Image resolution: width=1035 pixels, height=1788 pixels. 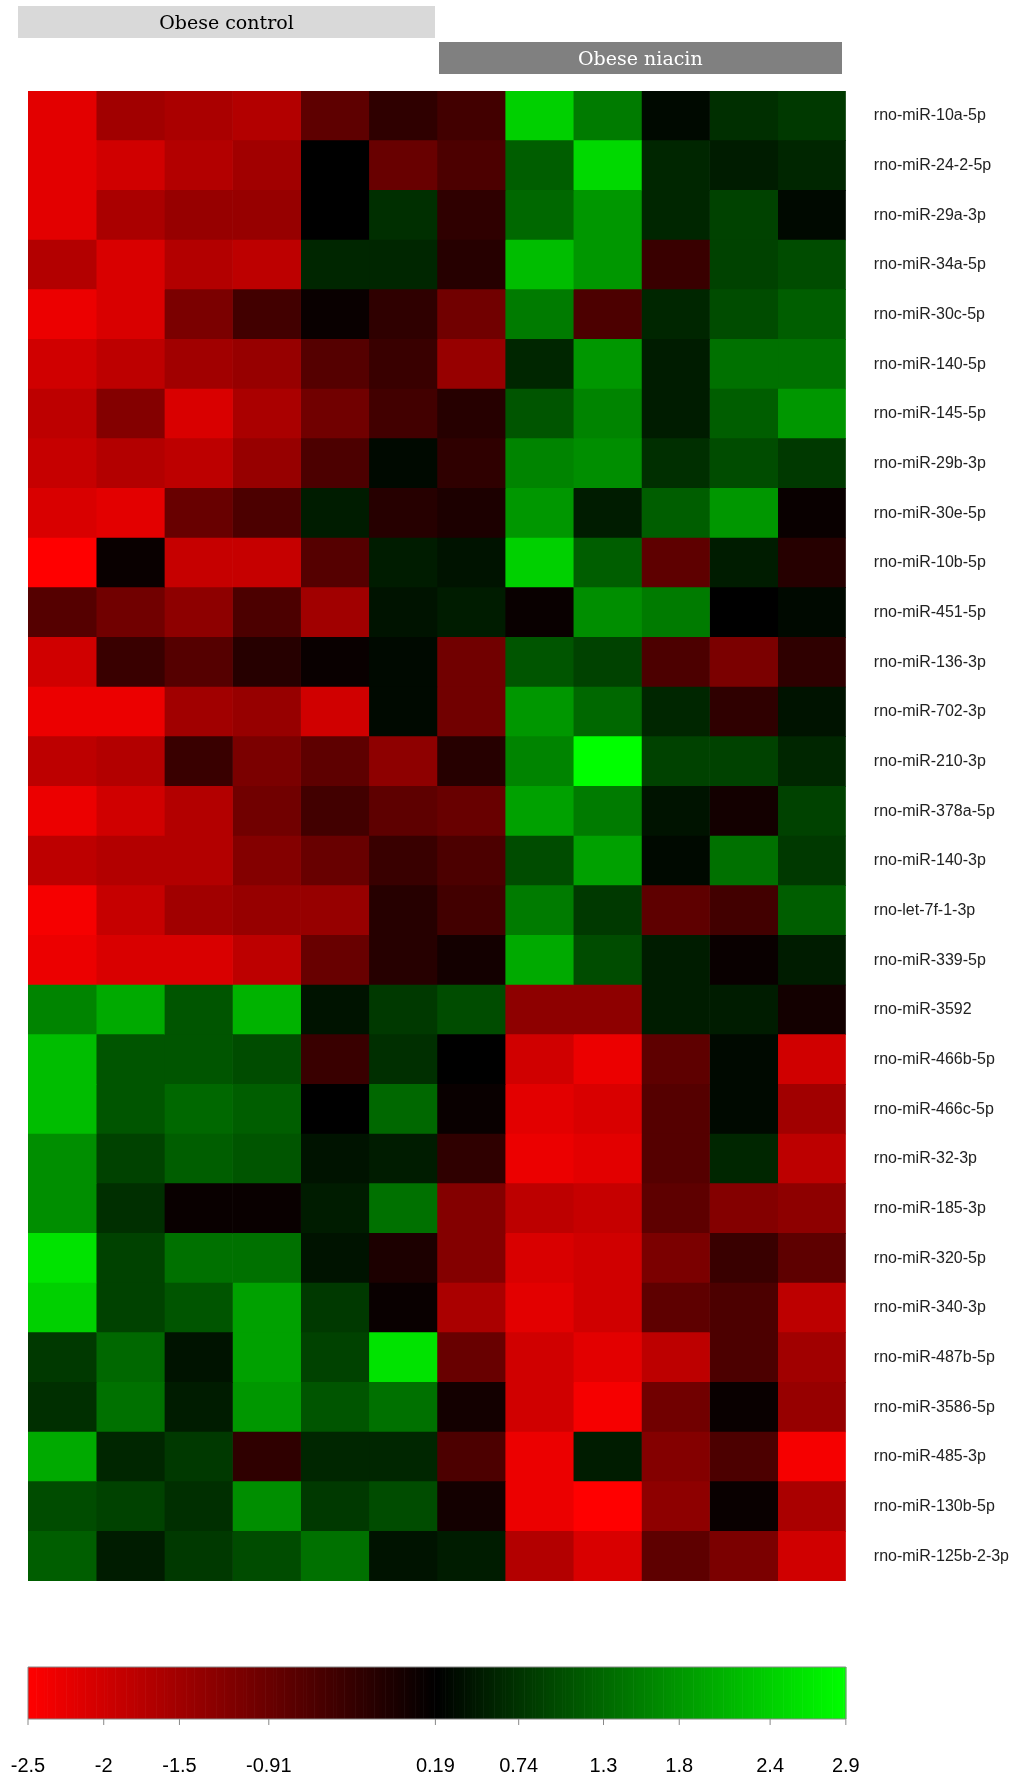 What do you see at coordinates (640, 58) in the screenshot?
I see `text: Obese niacin` at bounding box center [640, 58].